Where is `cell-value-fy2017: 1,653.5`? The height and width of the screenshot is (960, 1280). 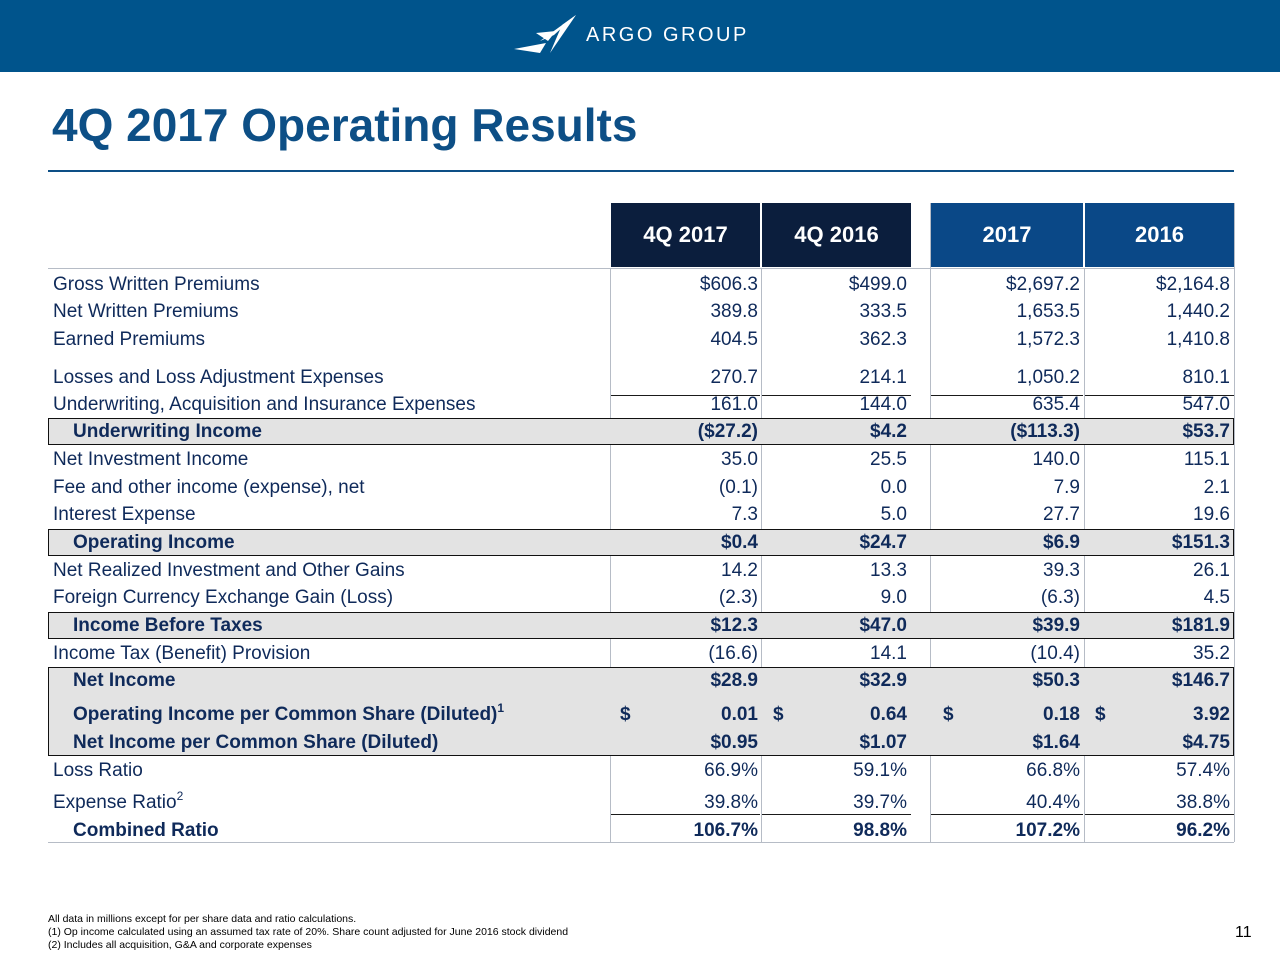 cell-value-fy2017: 1,653.5 is located at coordinates (1048, 311).